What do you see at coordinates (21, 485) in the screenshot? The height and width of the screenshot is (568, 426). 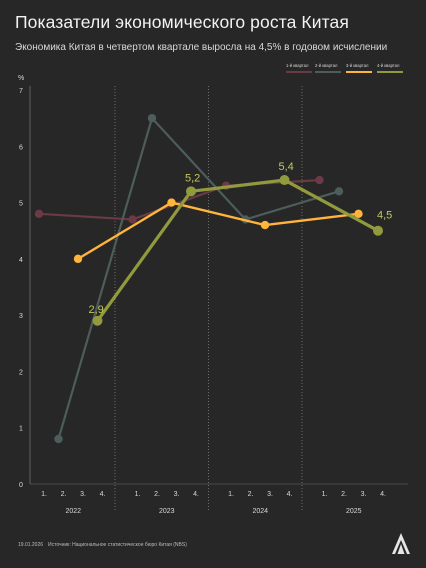 I see `y-tick-label: 0` at bounding box center [21, 485].